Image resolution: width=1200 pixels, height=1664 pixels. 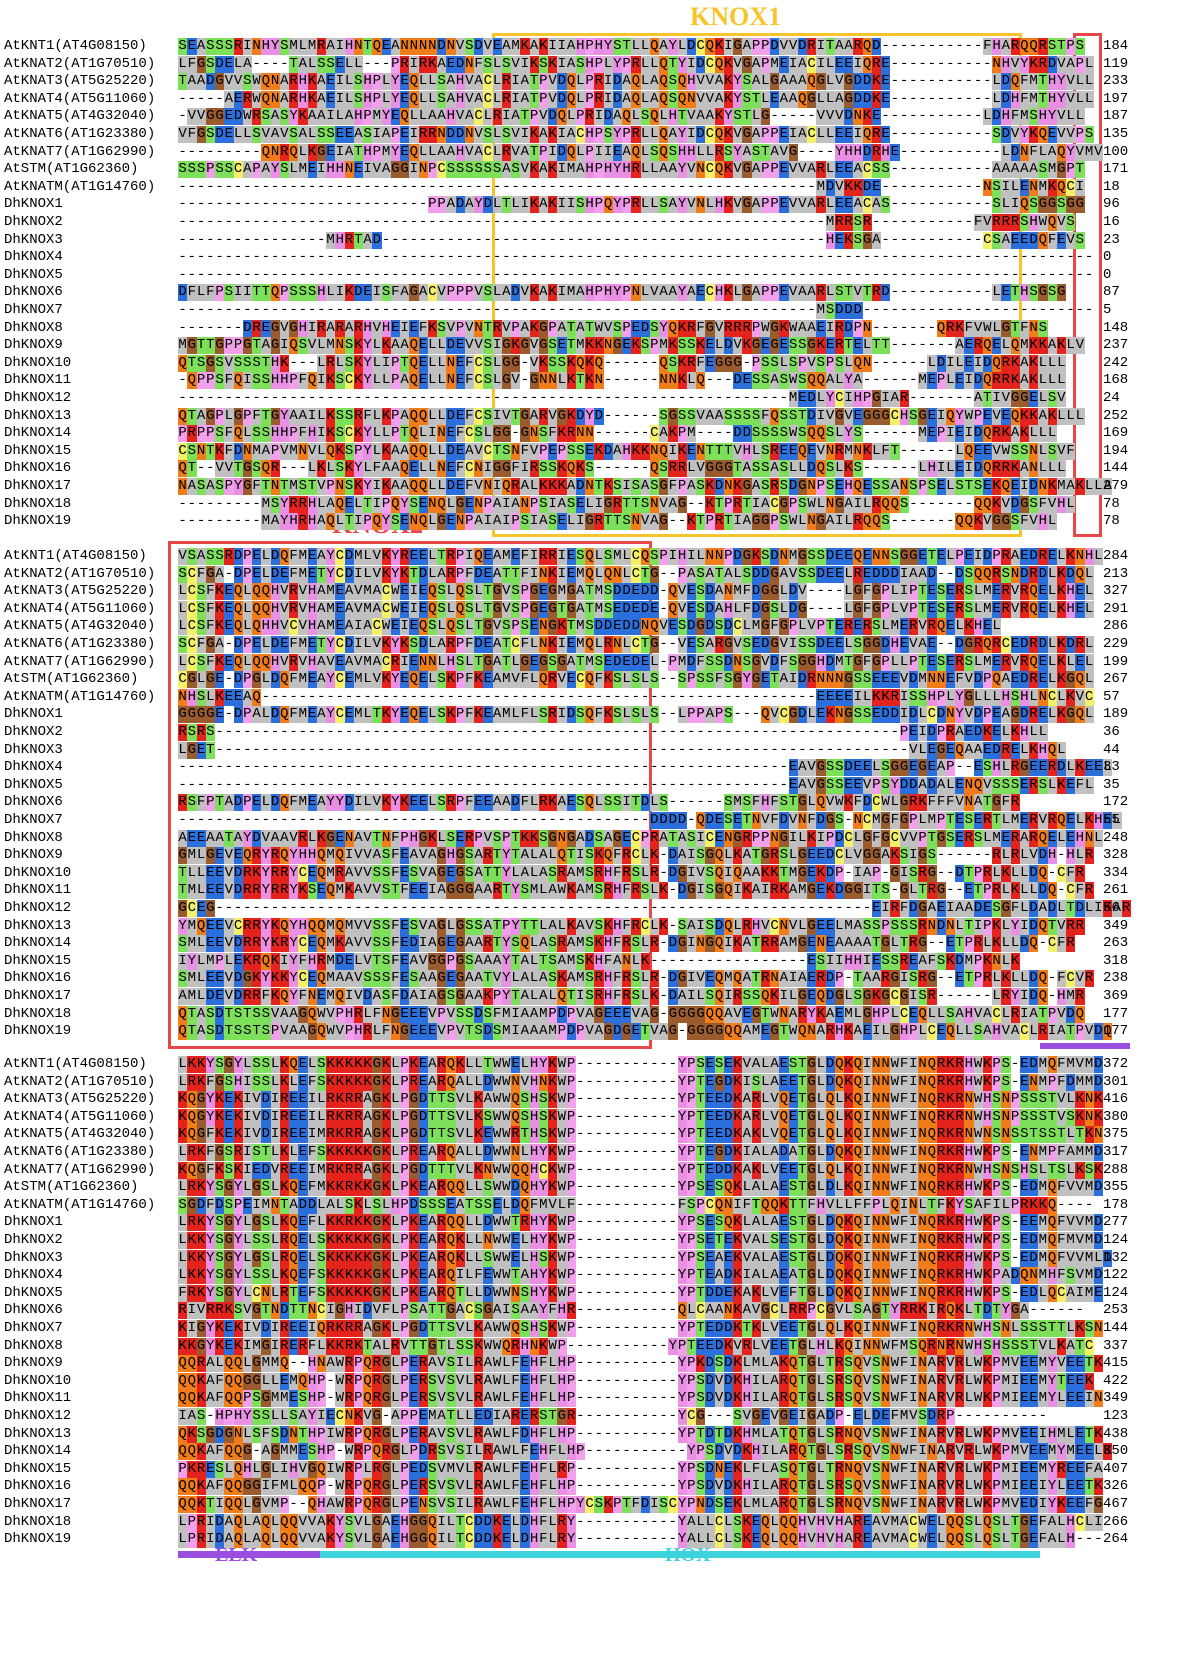 I want to click on residue: F, so click(x=516, y=469).